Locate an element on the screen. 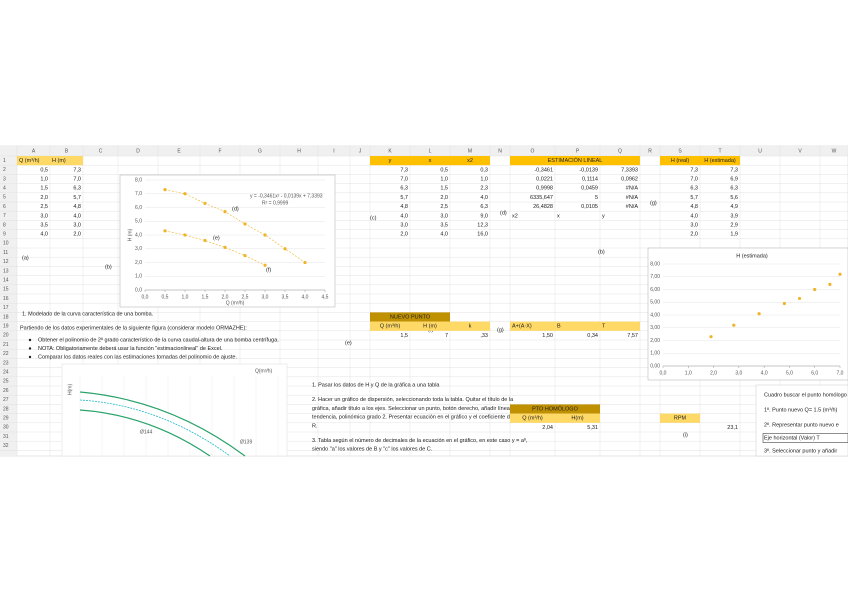 Image resolution: width=848 pixels, height=599 pixels. cell: 7 is located at coordinates (446, 336).